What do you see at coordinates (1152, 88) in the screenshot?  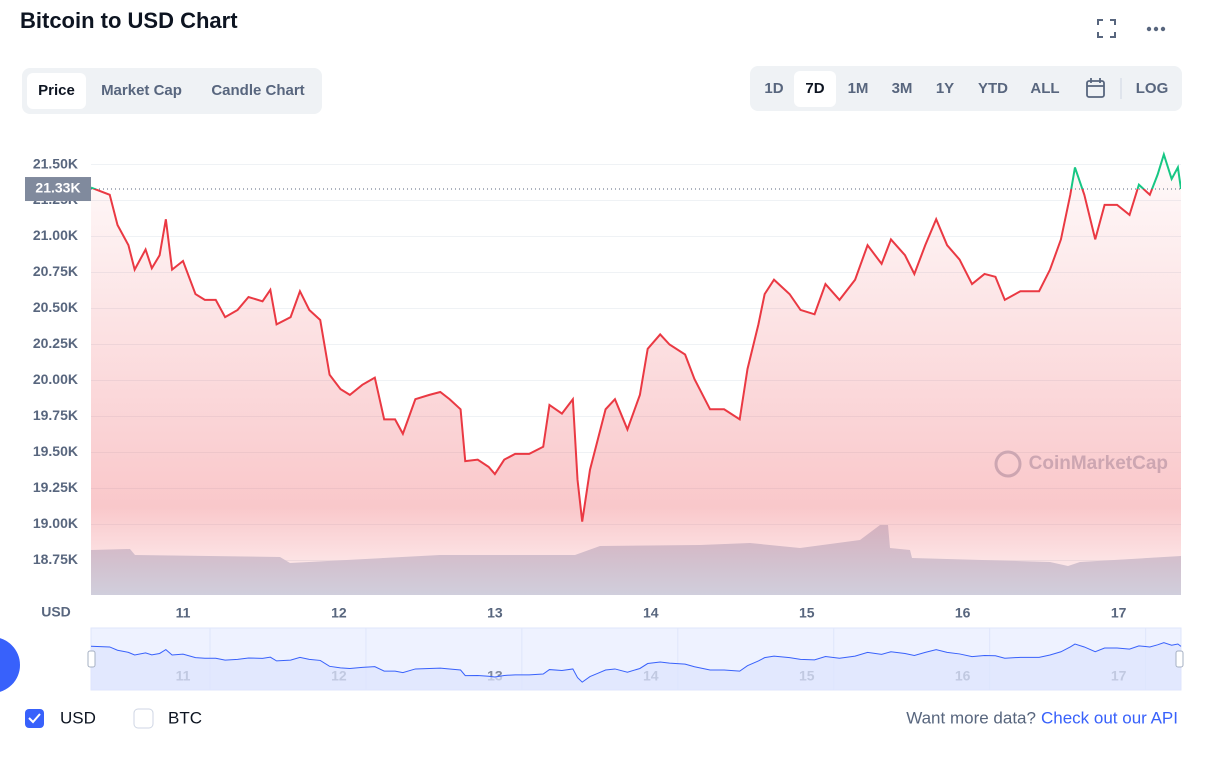 I see `log-button: LOG` at bounding box center [1152, 88].